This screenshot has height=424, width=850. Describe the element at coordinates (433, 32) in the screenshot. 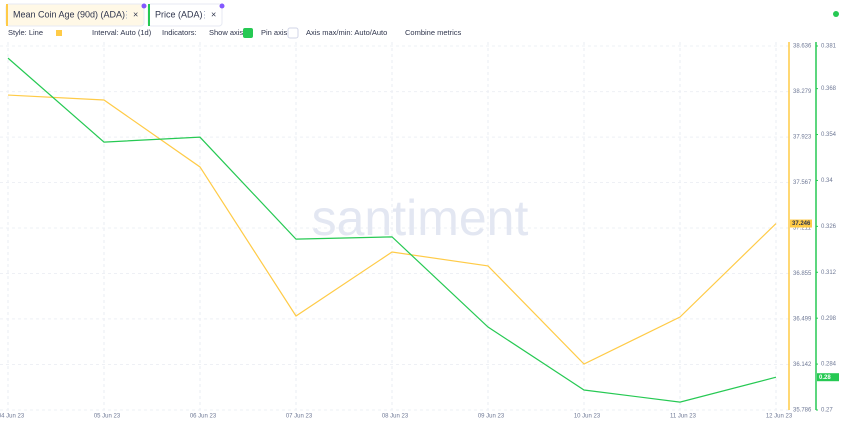

I see `toolbar-item: Combine metrics` at that location.